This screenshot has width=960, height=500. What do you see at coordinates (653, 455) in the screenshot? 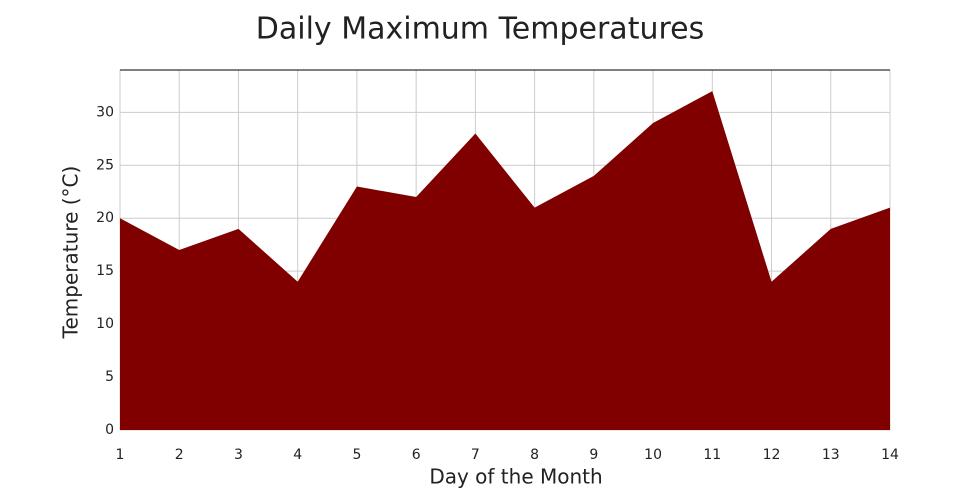
I see `x-tick-label: 10` at bounding box center [653, 455].